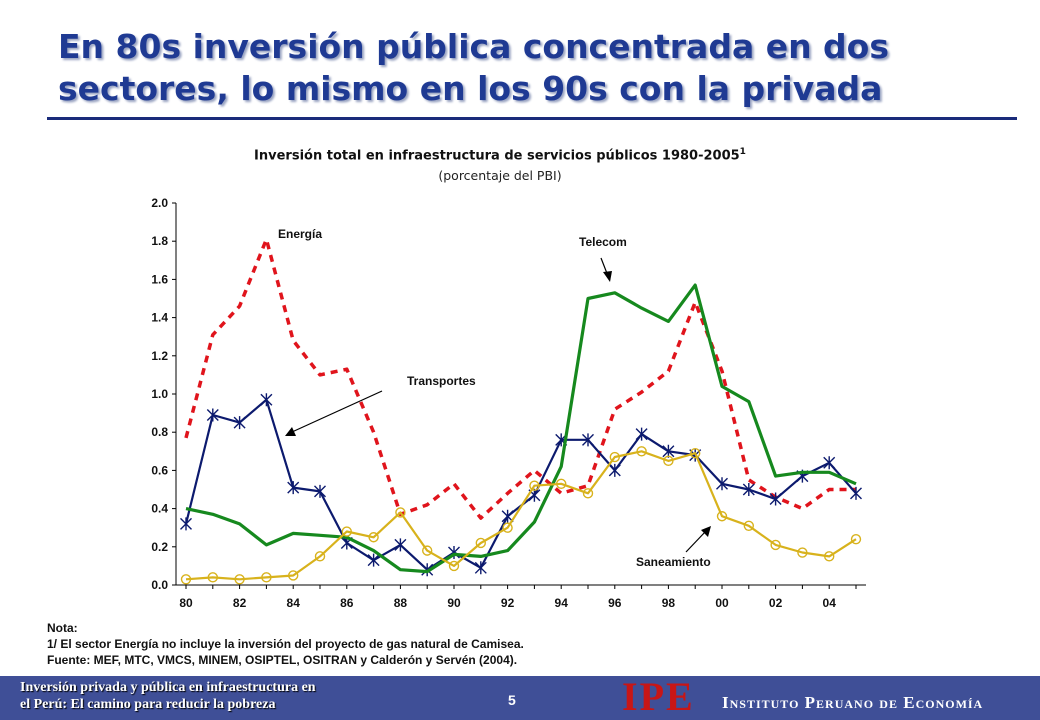 Image resolution: width=1040 pixels, height=720 pixels. What do you see at coordinates (159, 203) in the screenshot?
I see `y-tick-label: 2.0` at bounding box center [159, 203].